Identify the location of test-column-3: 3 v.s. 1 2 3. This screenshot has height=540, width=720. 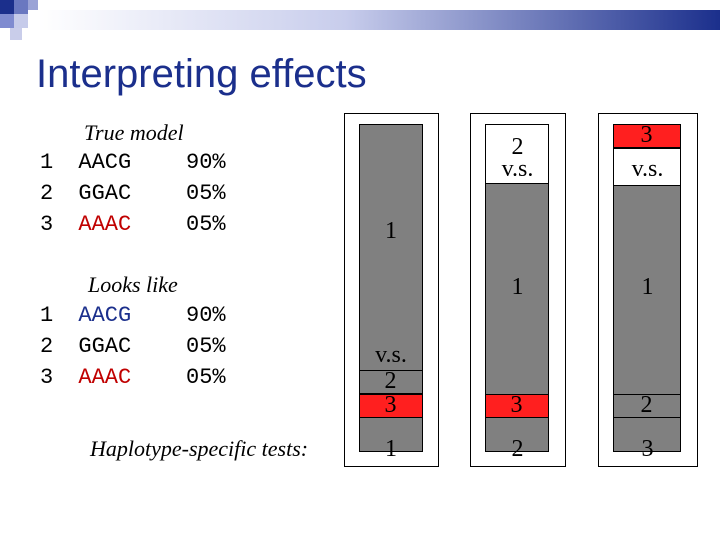
(648, 290).